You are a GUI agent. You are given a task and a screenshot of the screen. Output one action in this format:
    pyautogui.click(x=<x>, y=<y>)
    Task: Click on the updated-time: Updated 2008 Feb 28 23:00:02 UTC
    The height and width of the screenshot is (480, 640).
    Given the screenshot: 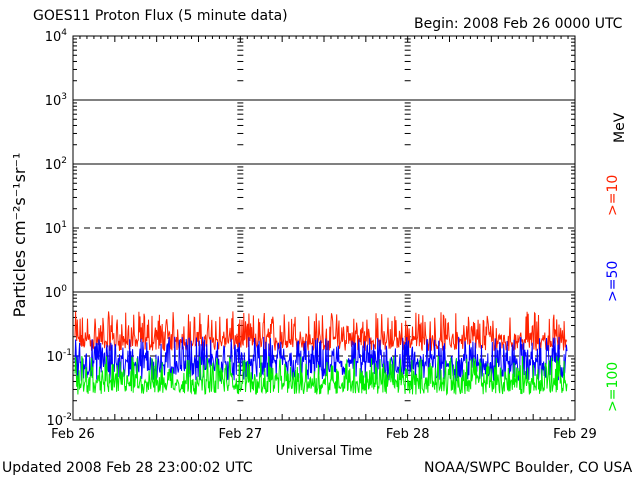 What is the action you would take?
    pyautogui.click(x=127, y=468)
    